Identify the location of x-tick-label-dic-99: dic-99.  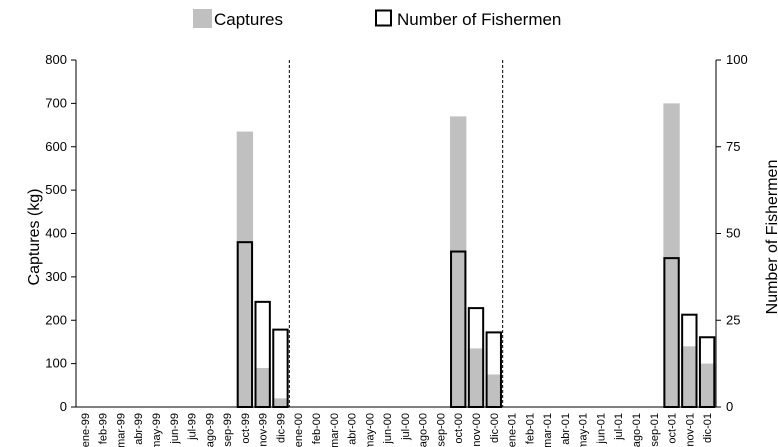
(281, 428).